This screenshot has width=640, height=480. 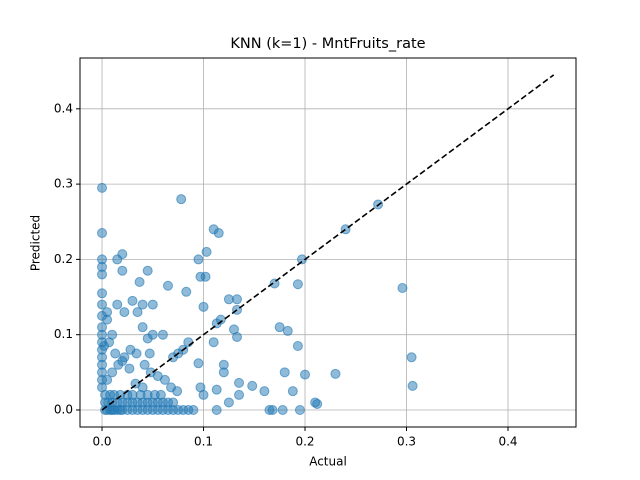 What do you see at coordinates (63, 334) in the screenshot?
I see `y-tick-label: 0.1` at bounding box center [63, 334].